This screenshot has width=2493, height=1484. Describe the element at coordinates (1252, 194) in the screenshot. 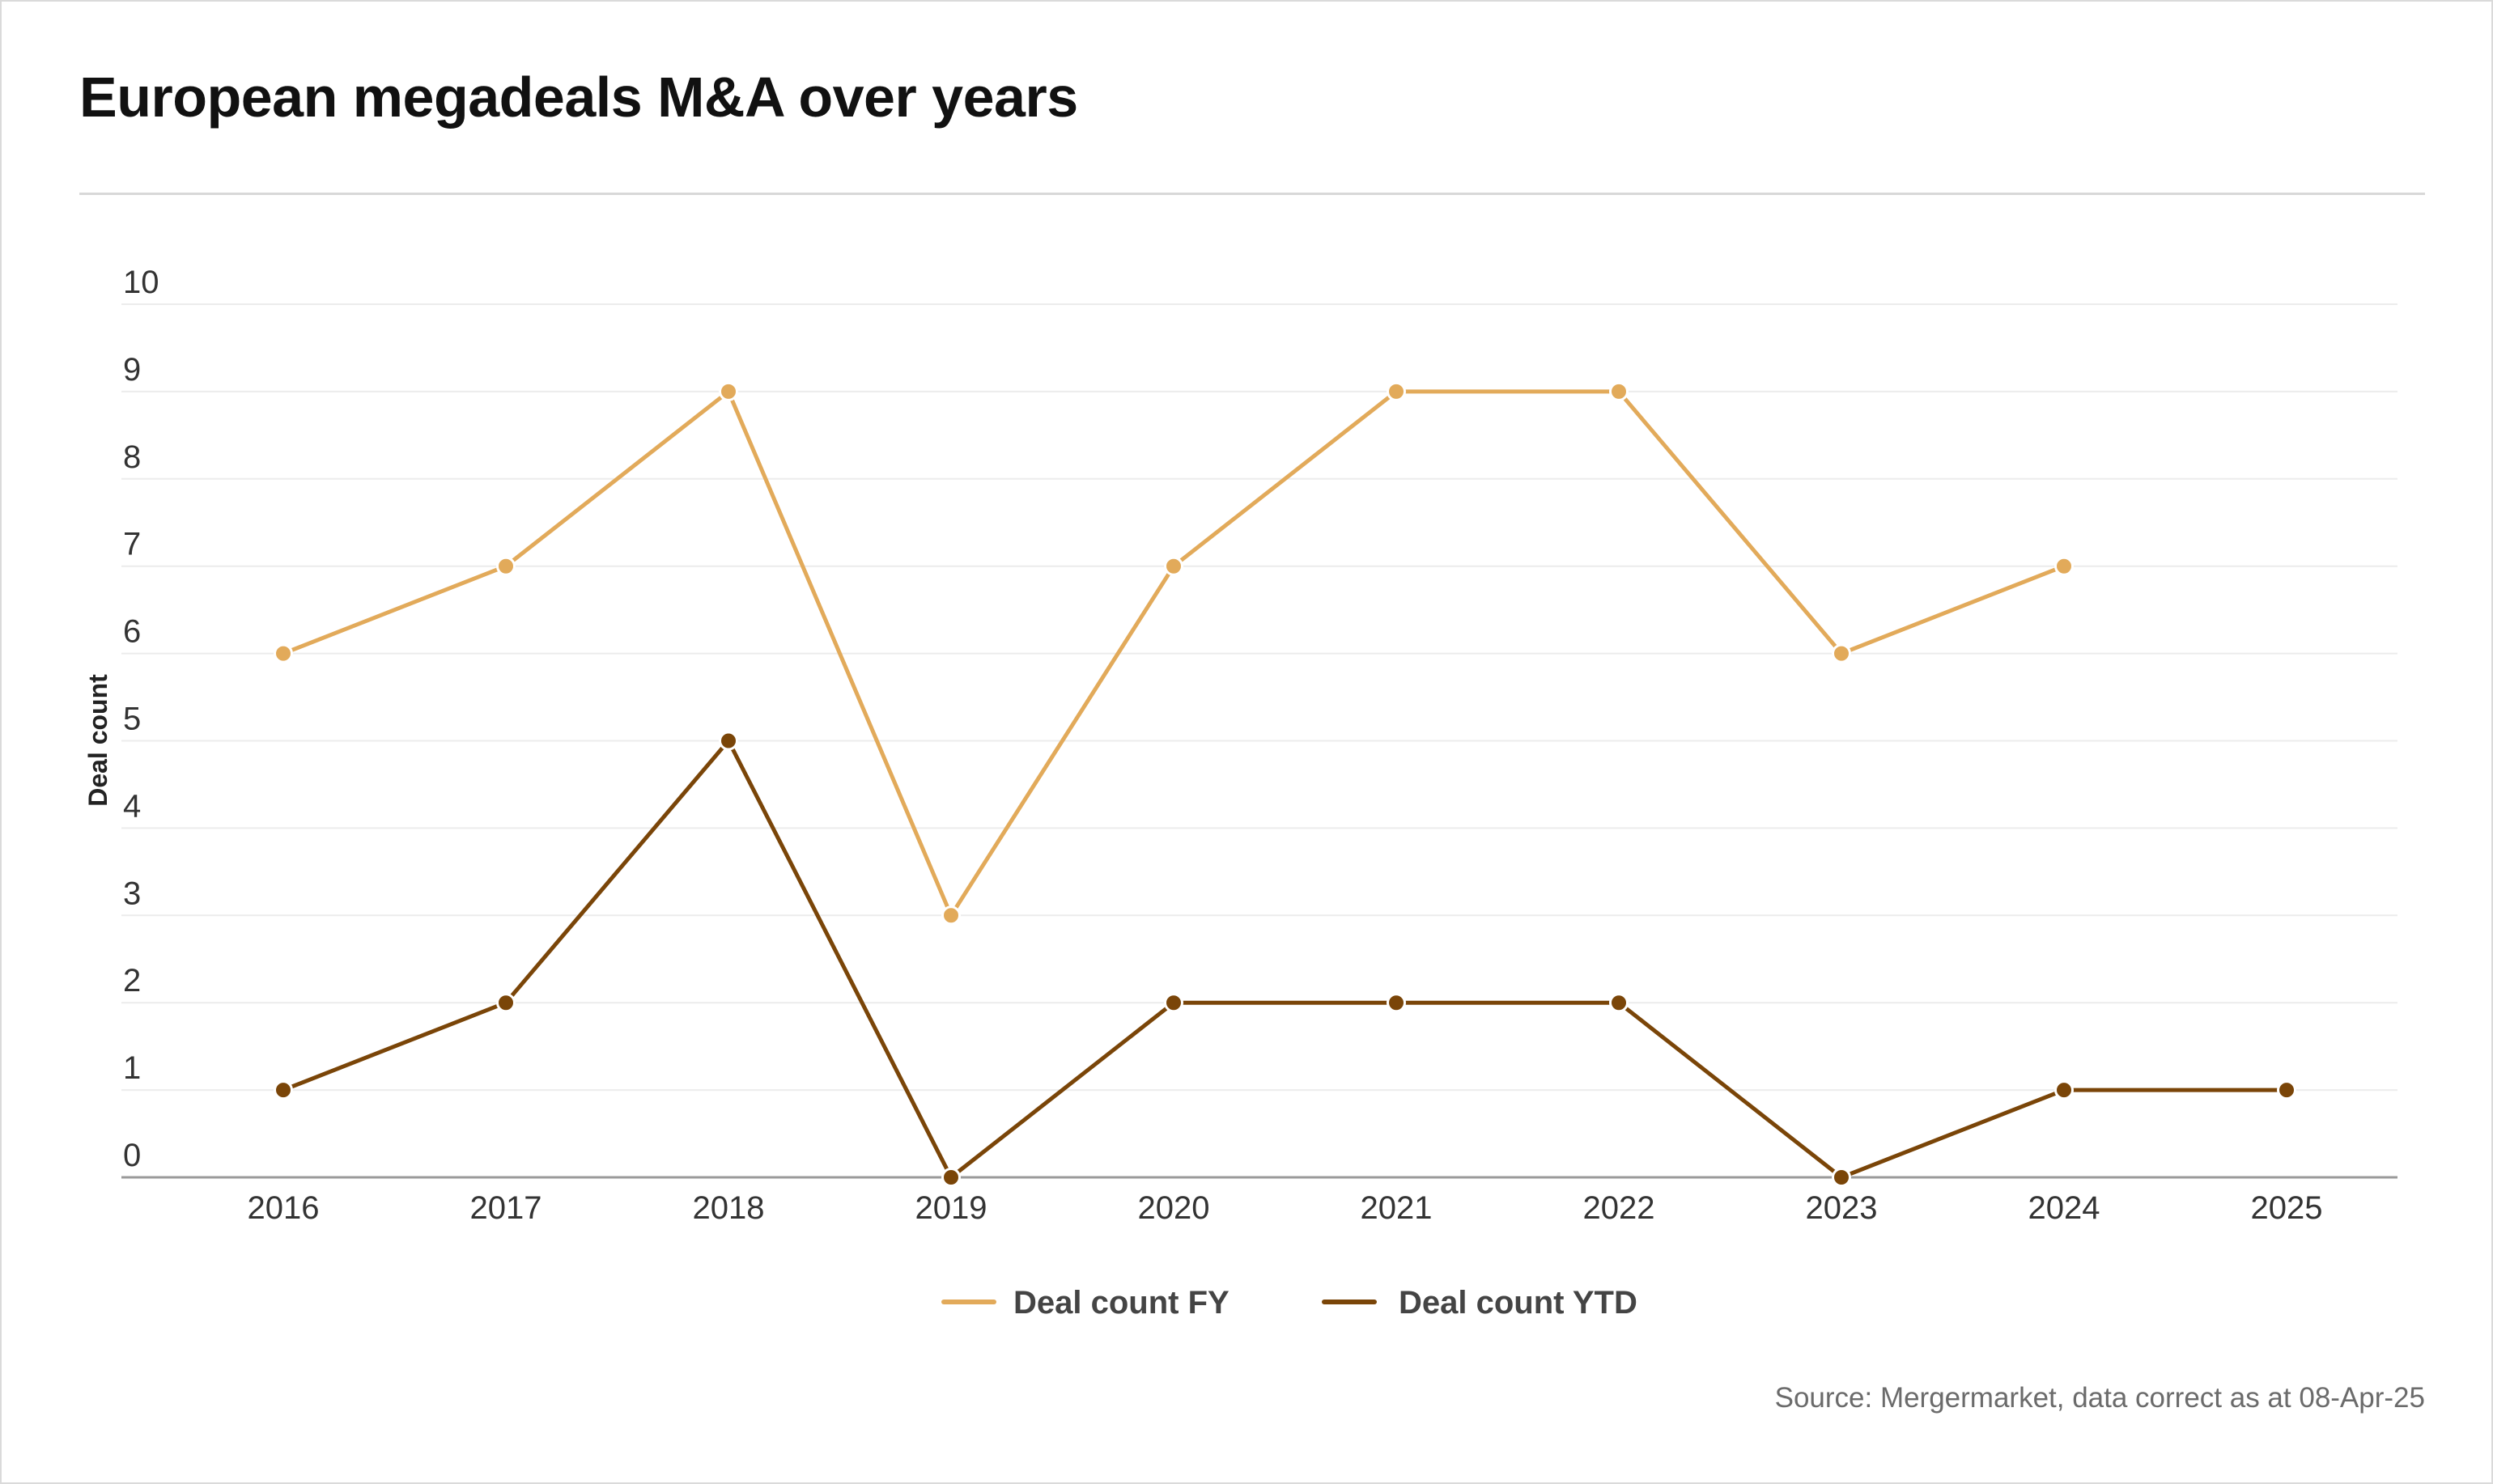

I see `title-divider` at that location.